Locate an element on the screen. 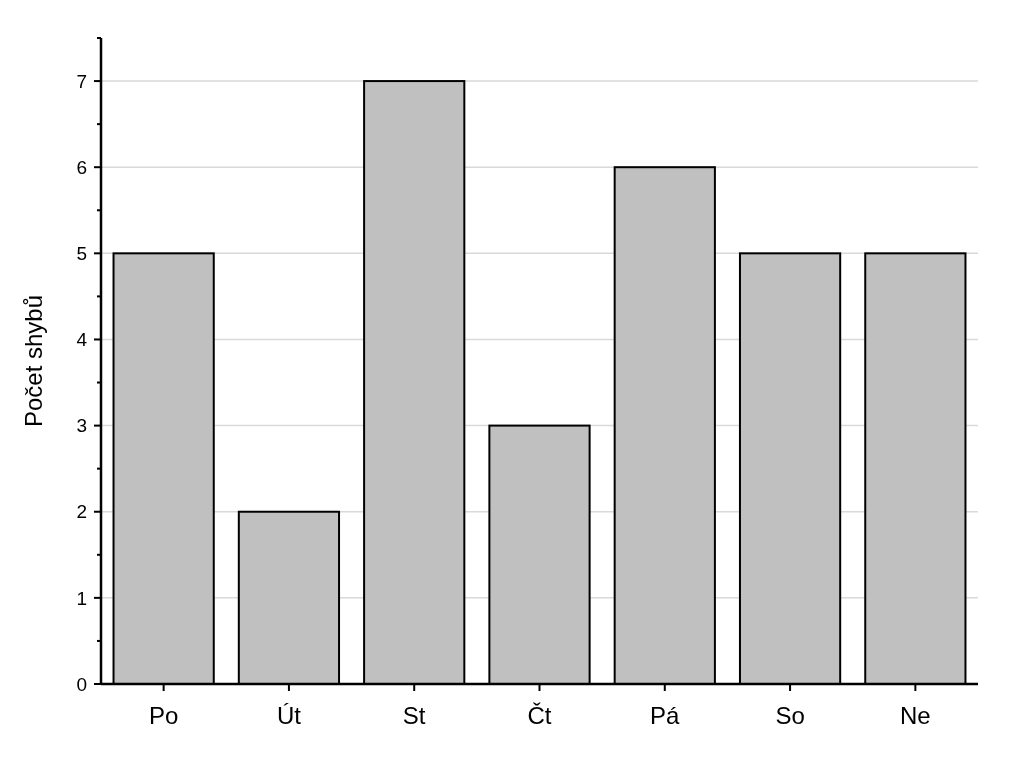 This screenshot has height=775, width=1024. x-tick-label: Ne is located at coordinates (915, 715).